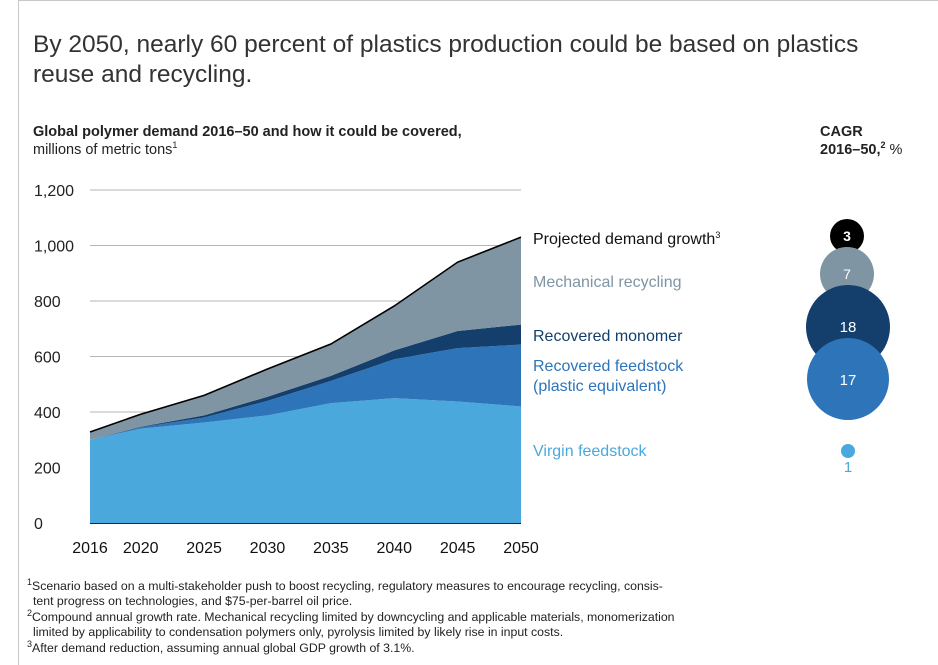  I want to click on demand-line, so click(305, 334).